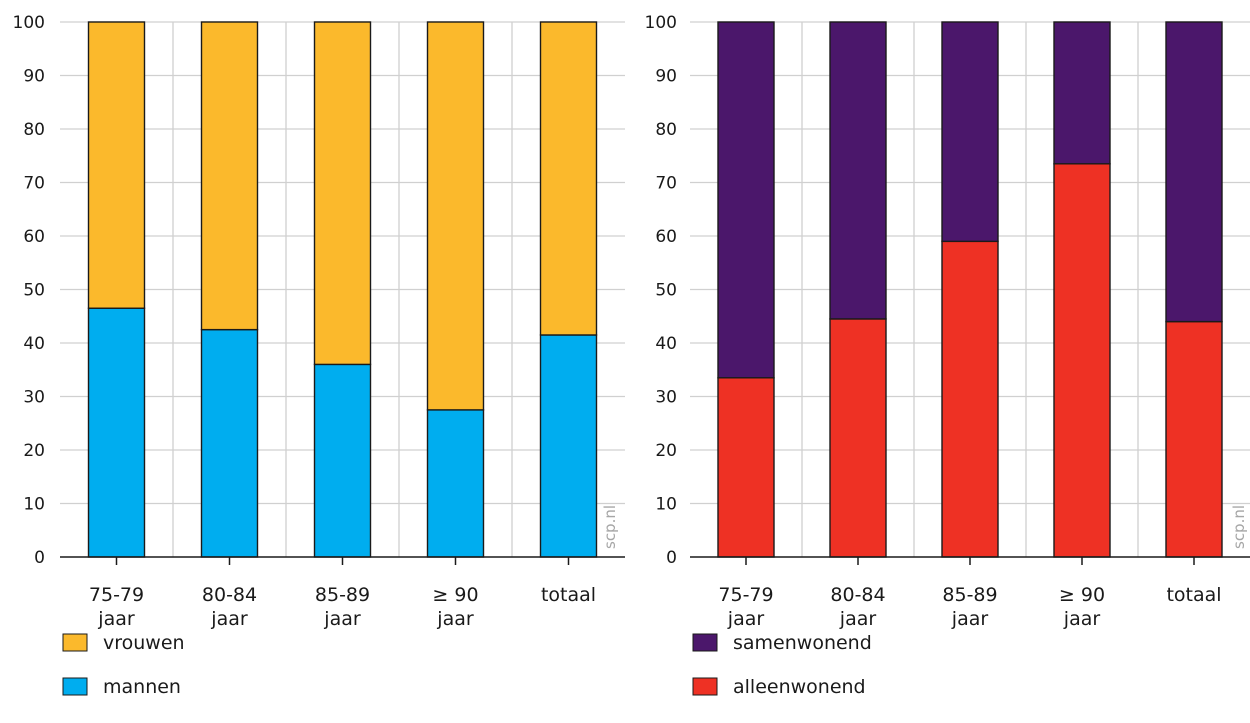 The height and width of the screenshot is (723, 1250). What do you see at coordinates (802, 643) in the screenshot?
I see `legend-label-samenwonend: samenwonend` at bounding box center [802, 643].